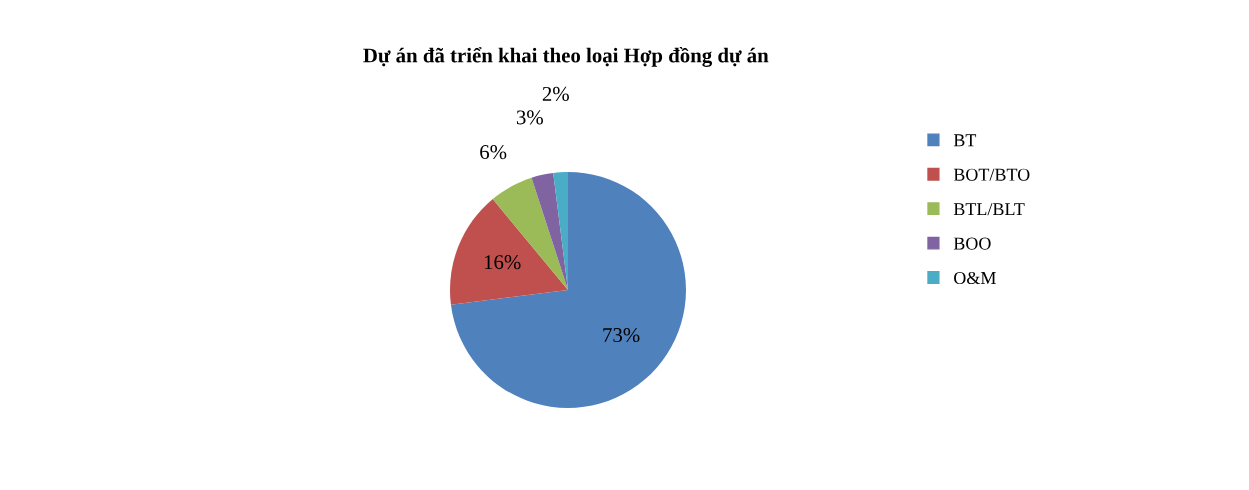 The height and width of the screenshot is (490, 1249). Describe the element at coordinates (989, 209) in the screenshot. I see `legend-label: BTL/BLT` at that location.